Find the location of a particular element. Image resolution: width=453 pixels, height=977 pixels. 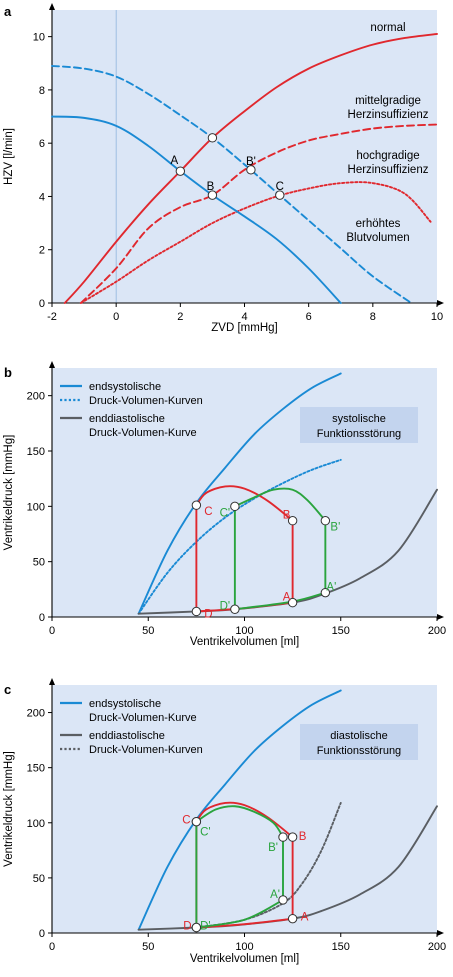

x-tick-label: 8 is located at coordinates (373, 317).